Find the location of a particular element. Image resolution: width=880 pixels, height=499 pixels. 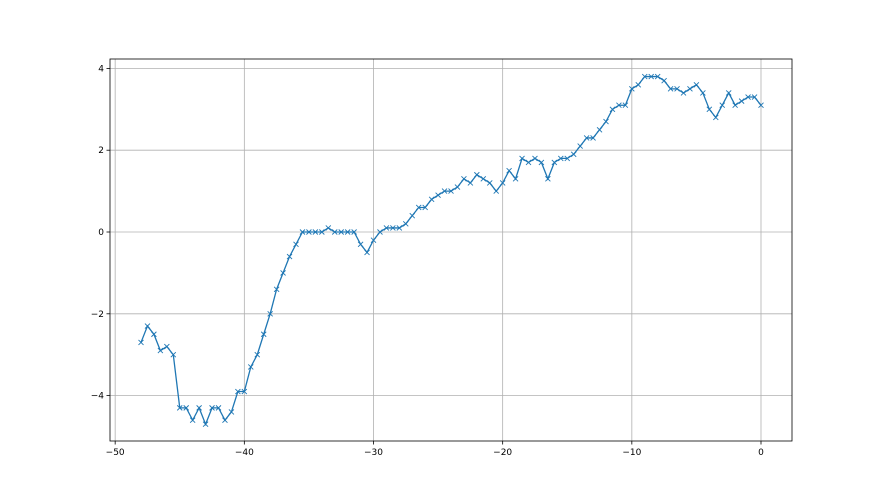

x-tick-label: −40 is located at coordinates (244, 453).